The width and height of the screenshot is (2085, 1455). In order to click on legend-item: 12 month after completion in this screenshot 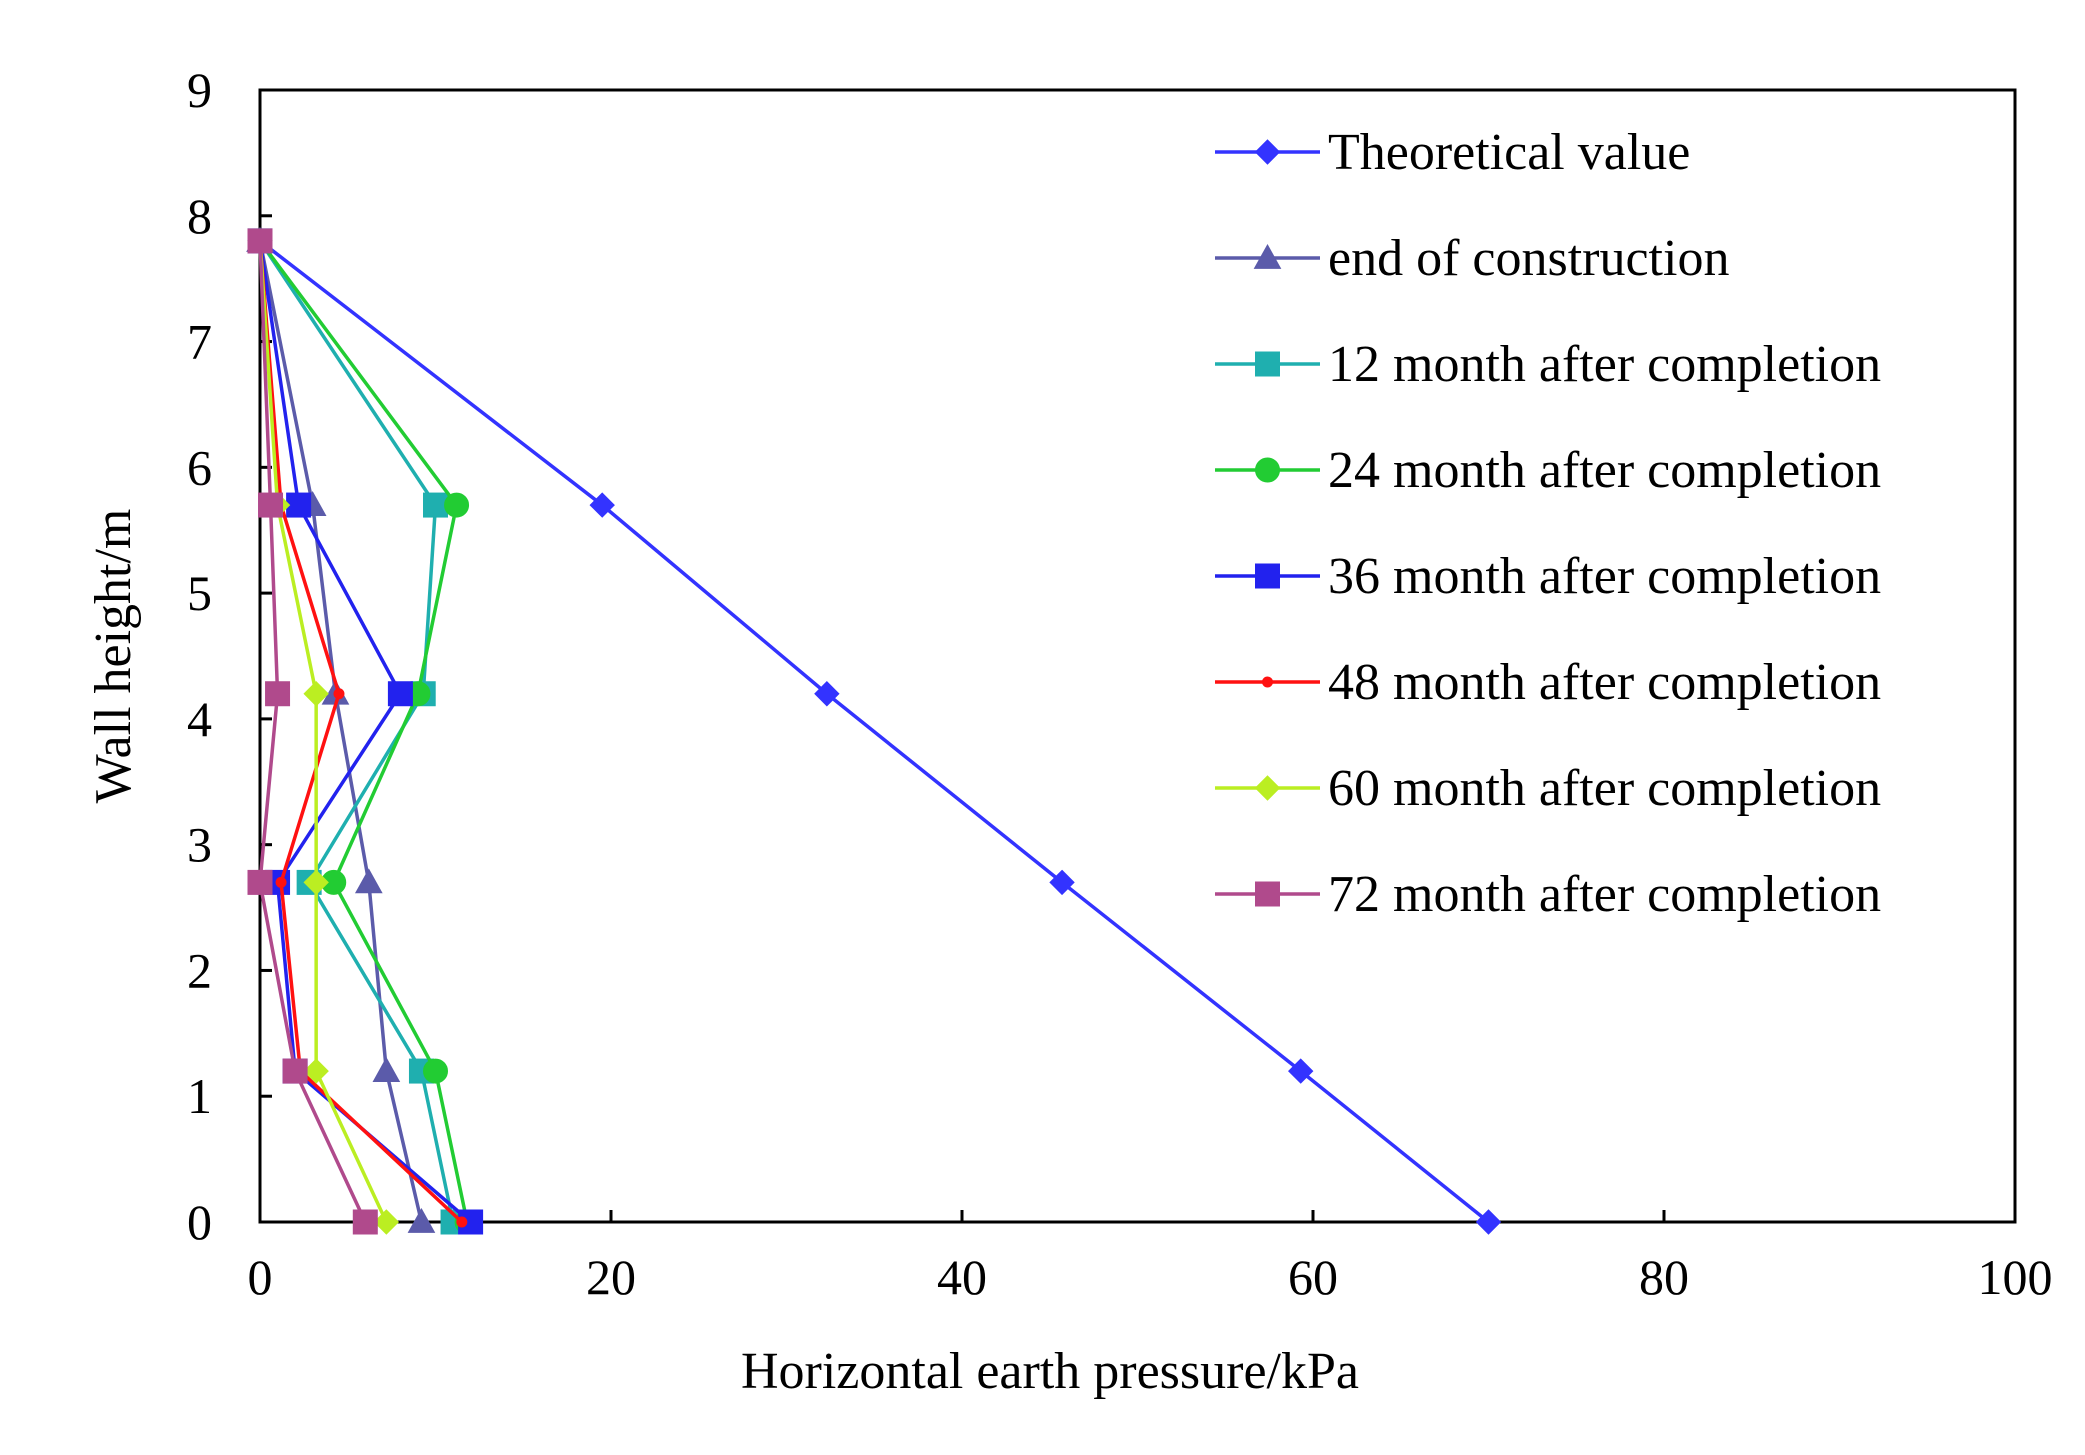, I will do `click(1548, 364)`.